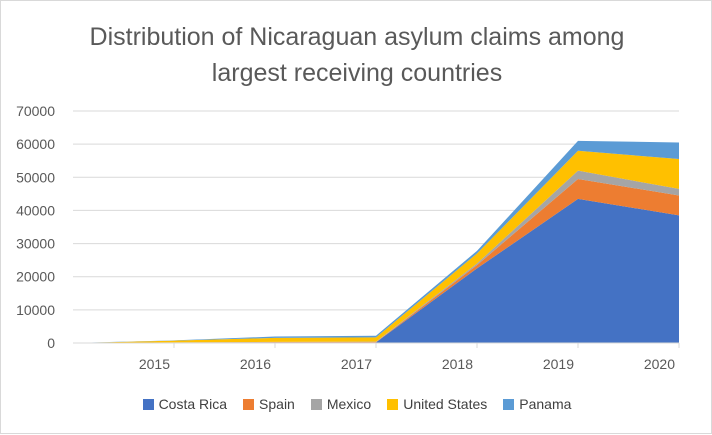 Image resolution: width=712 pixels, height=435 pixels. I want to click on y-tick-label: 40000, so click(35, 210).